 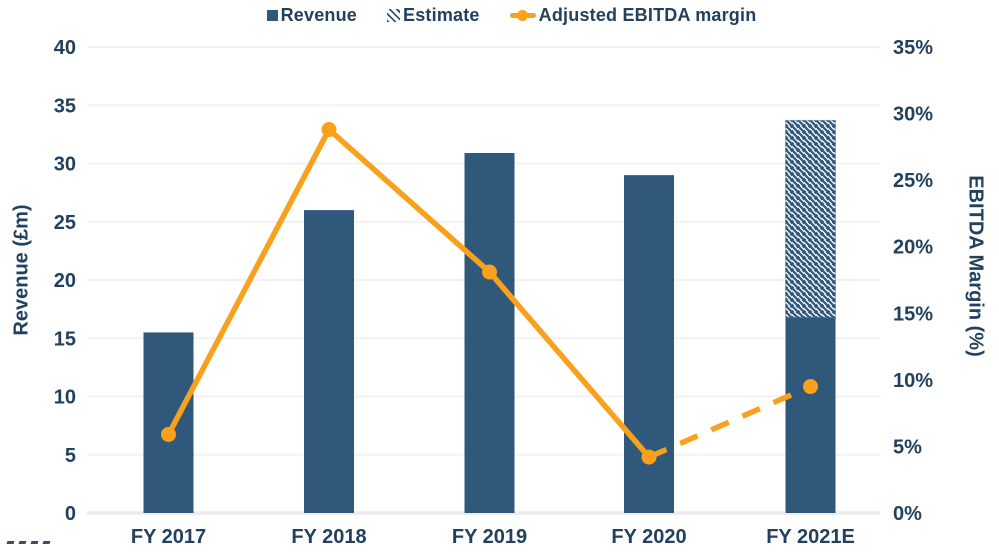 I want to click on svg-text: FY 2018, so click(x=328, y=537).